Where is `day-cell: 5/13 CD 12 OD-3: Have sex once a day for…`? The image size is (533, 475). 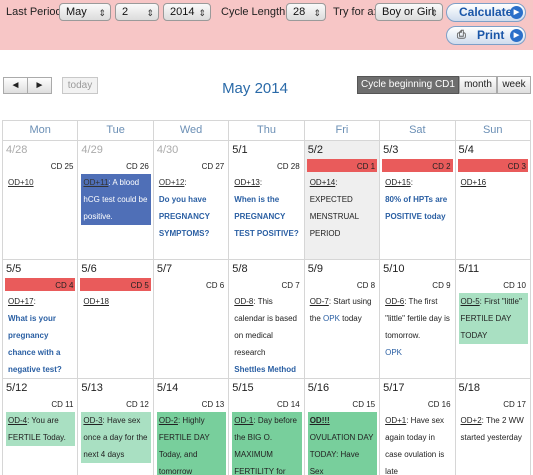
day-cell: 5/13 CD 12 OD-3: Have sex once a day for… is located at coordinates (116, 427).